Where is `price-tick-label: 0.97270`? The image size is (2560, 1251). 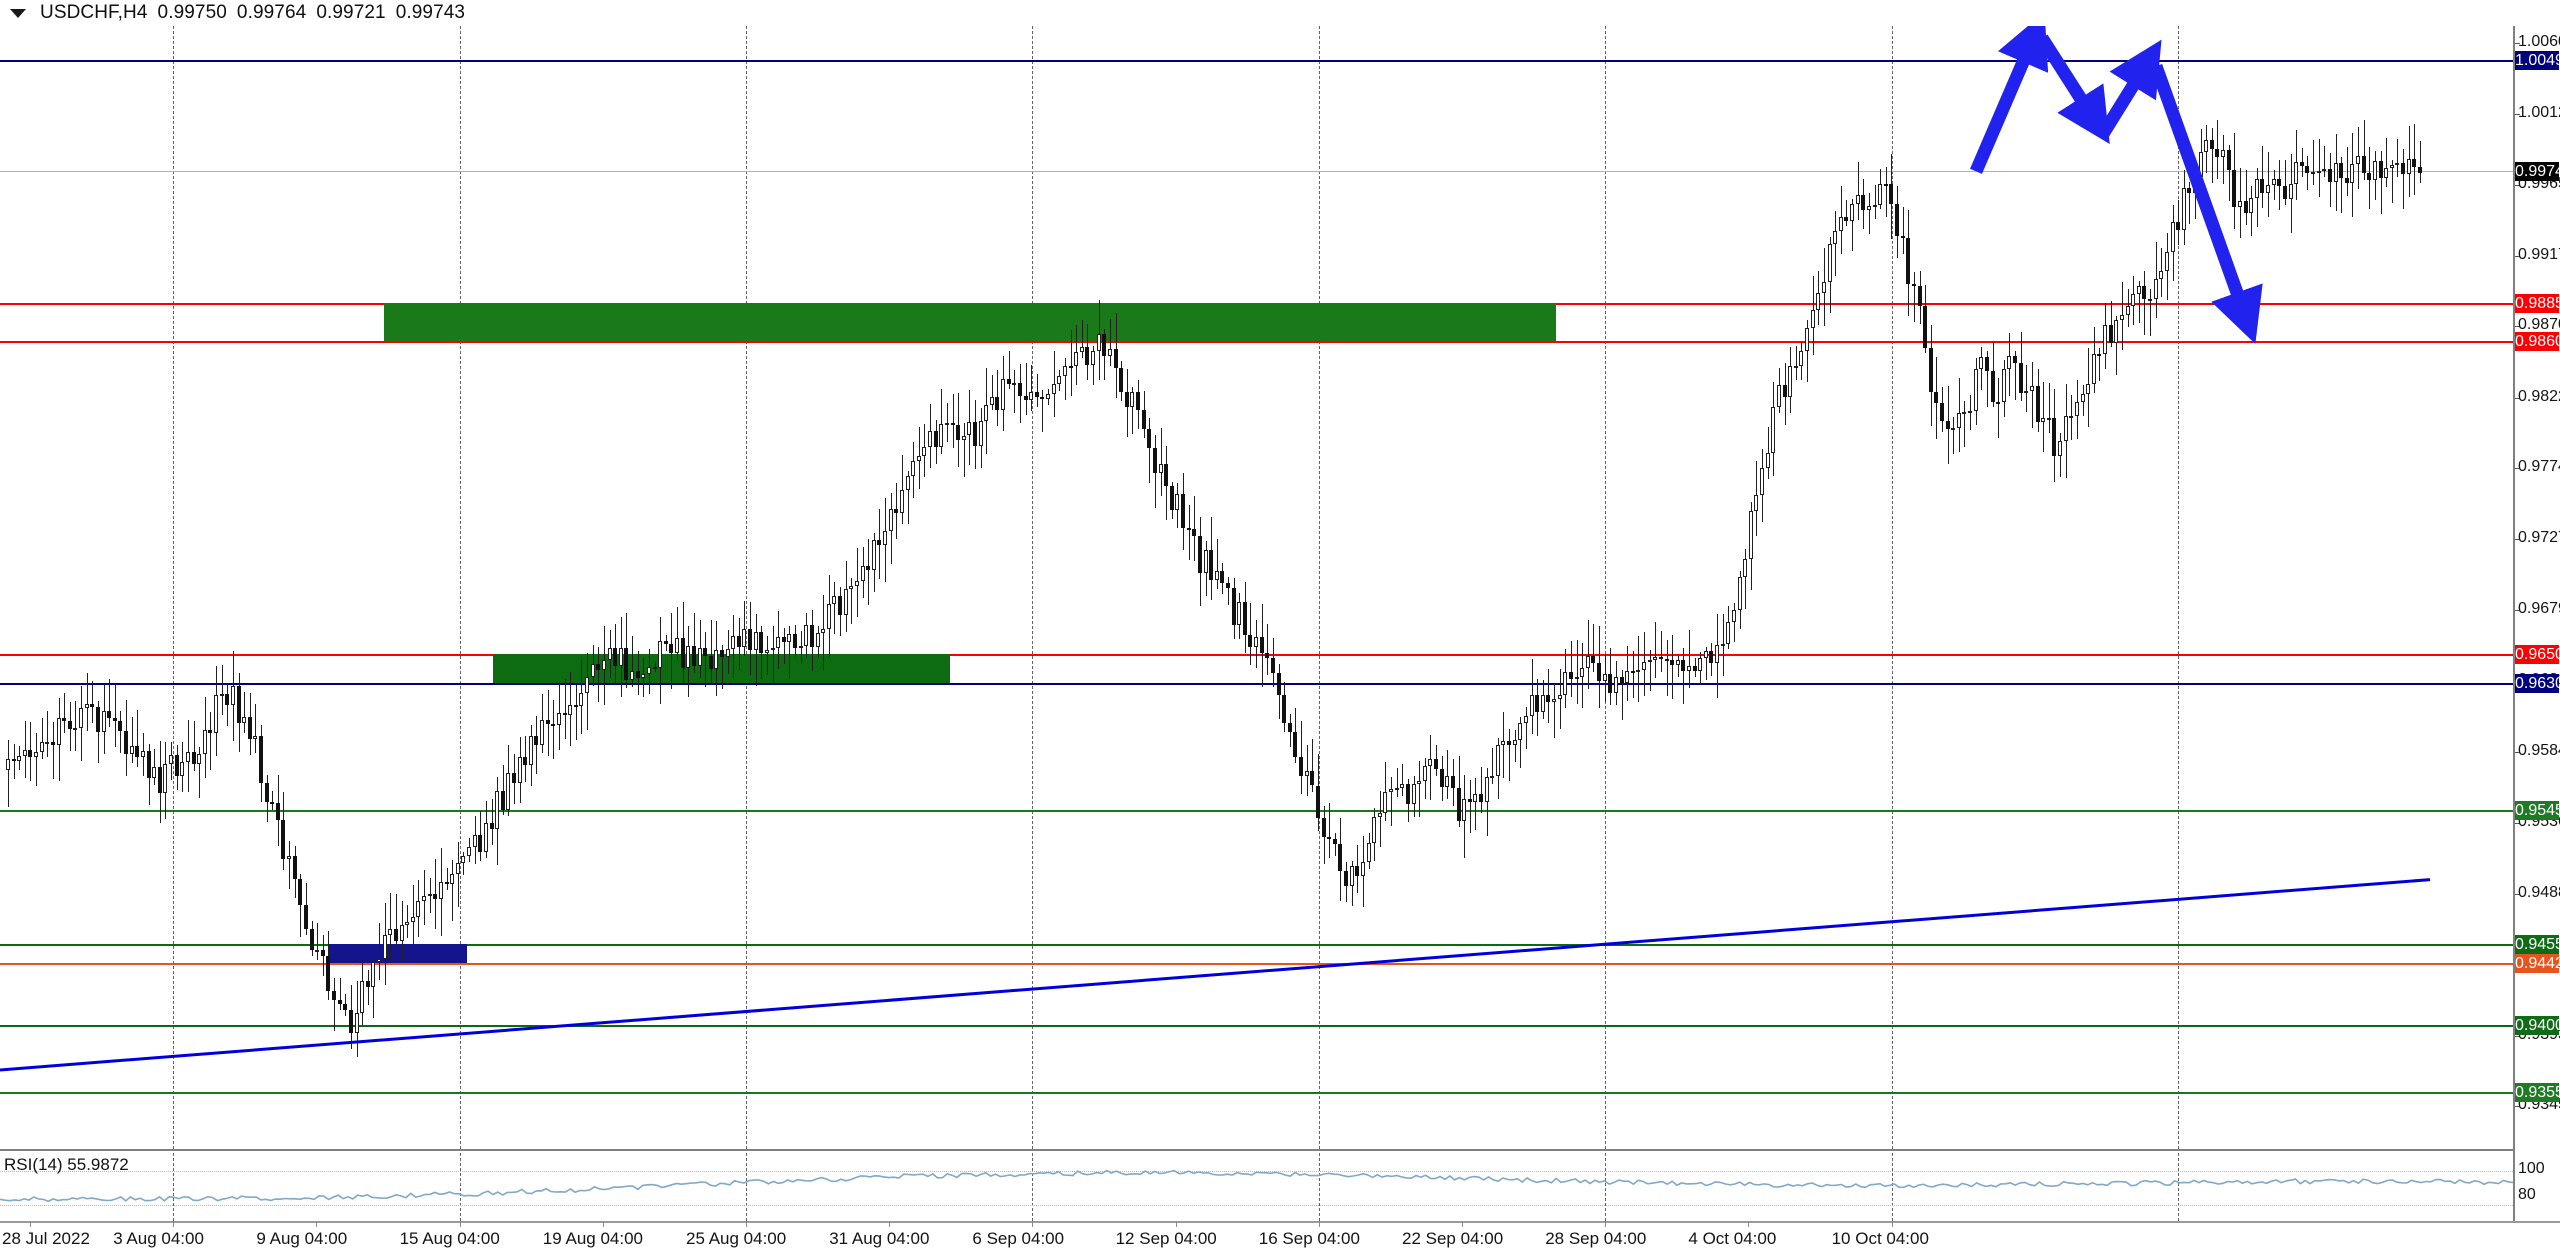 price-tick-label: 0.97270 is located at coordinates (2539, 538).